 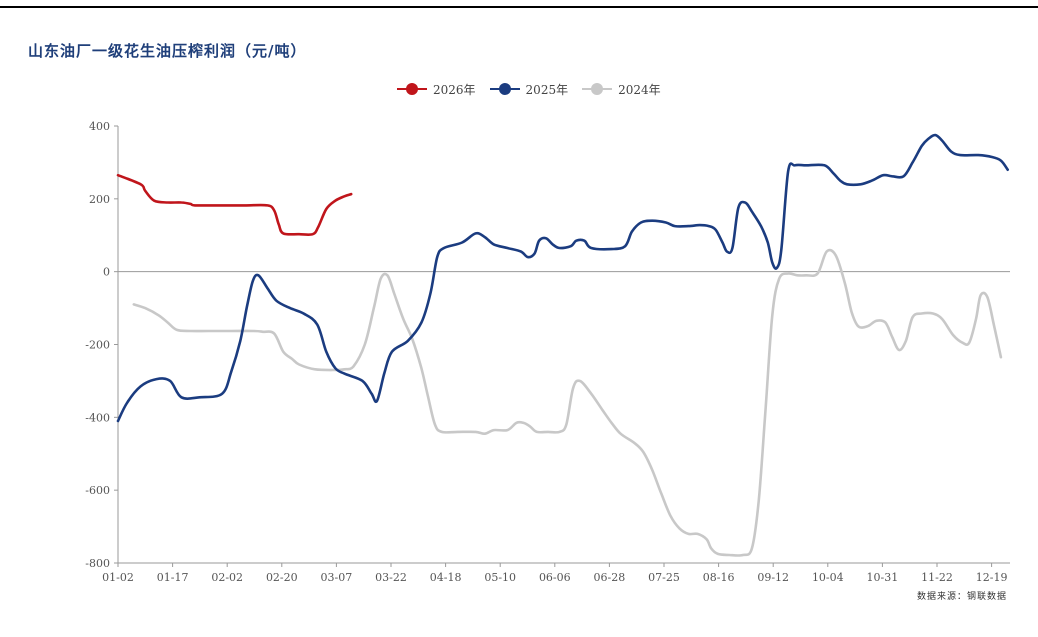 I want to click on legend-label-2025: 2025年, so click(x=547, y=89).